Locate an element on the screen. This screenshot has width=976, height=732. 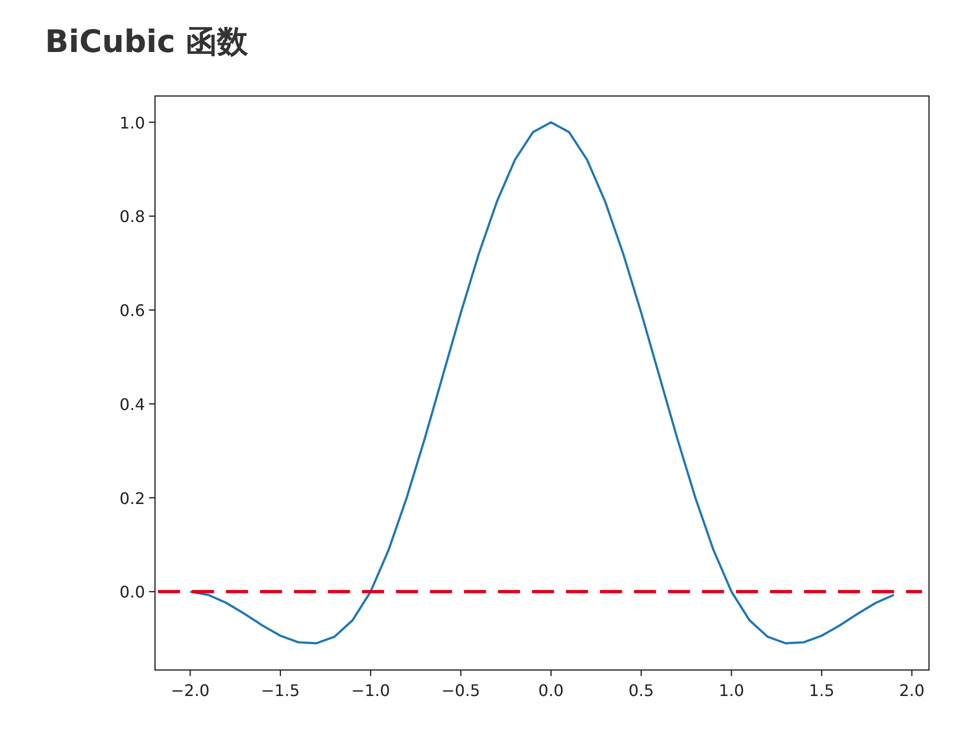
y-tick-label: 0.0 is located at coordinates (132, 592).